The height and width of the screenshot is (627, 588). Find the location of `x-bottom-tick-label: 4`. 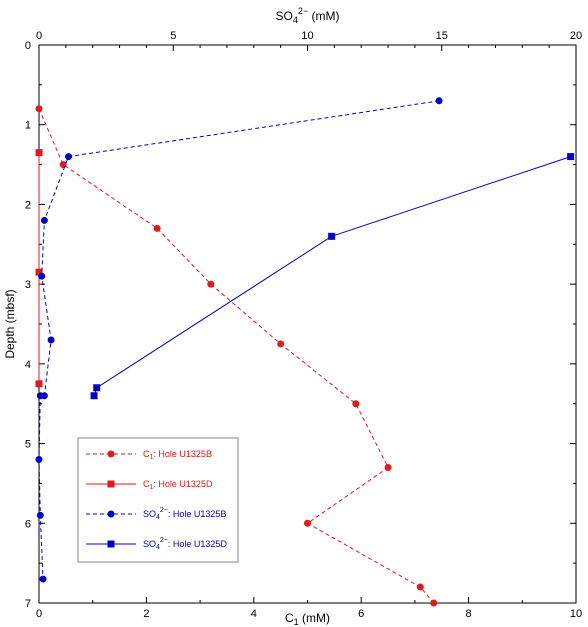

x-bottom-tick-label: 4 is located at coordinates (254, 614).